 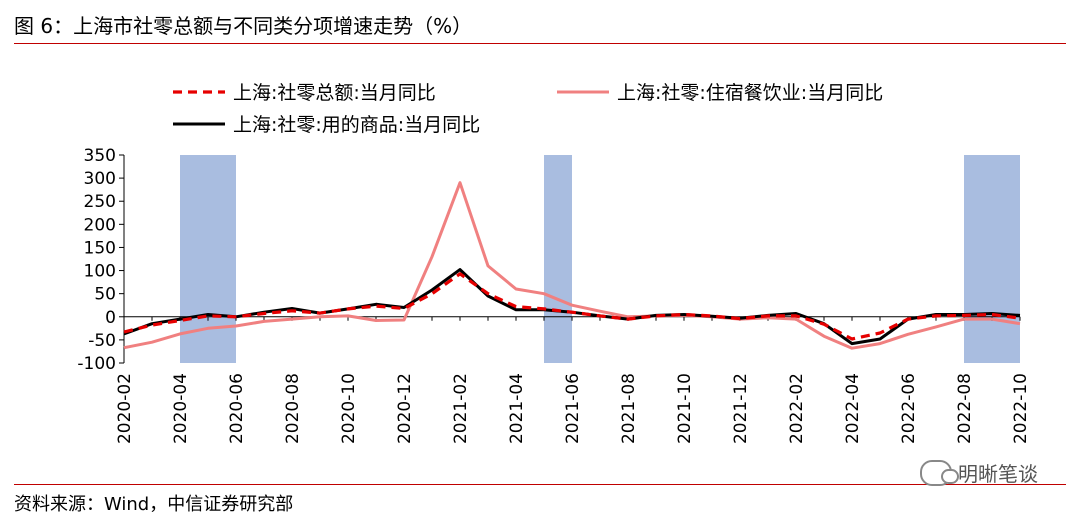 I want to click on x-tick-label: 2020-06, so click(x=237, y=408).